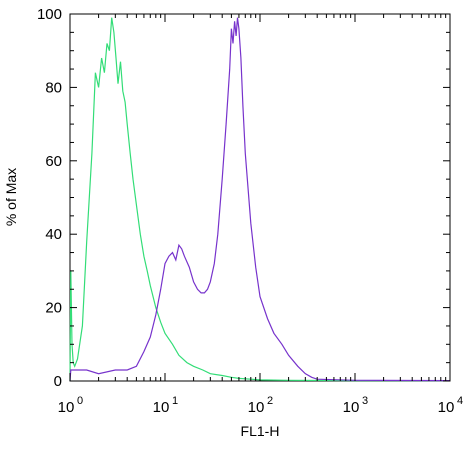  I want to click on x-tick-exponent: 2, so click(270, 401).